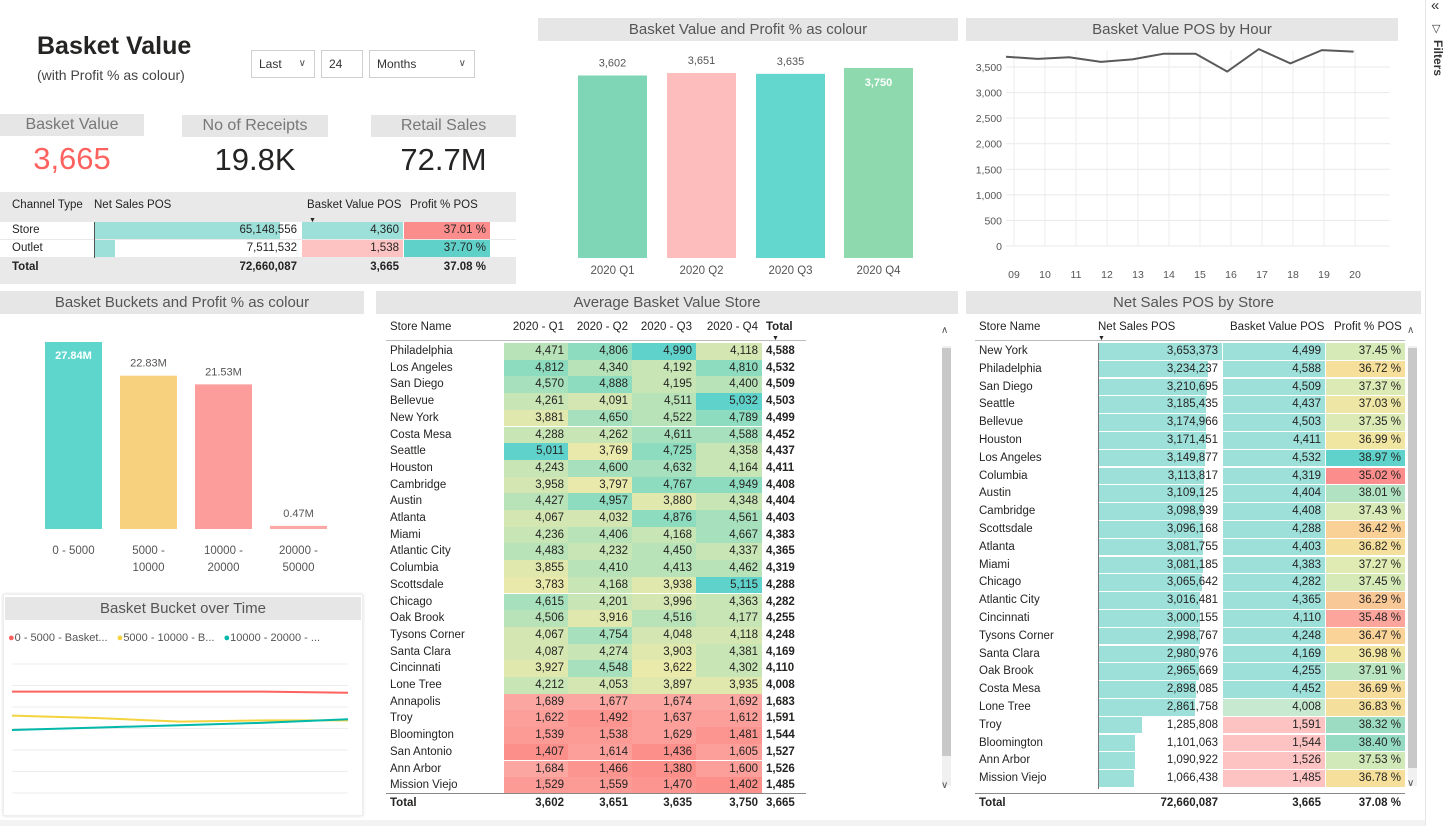  I want to click on netsales-row: San Diego 3,210,695 4,509 37.37 %, so click(1197, 387).